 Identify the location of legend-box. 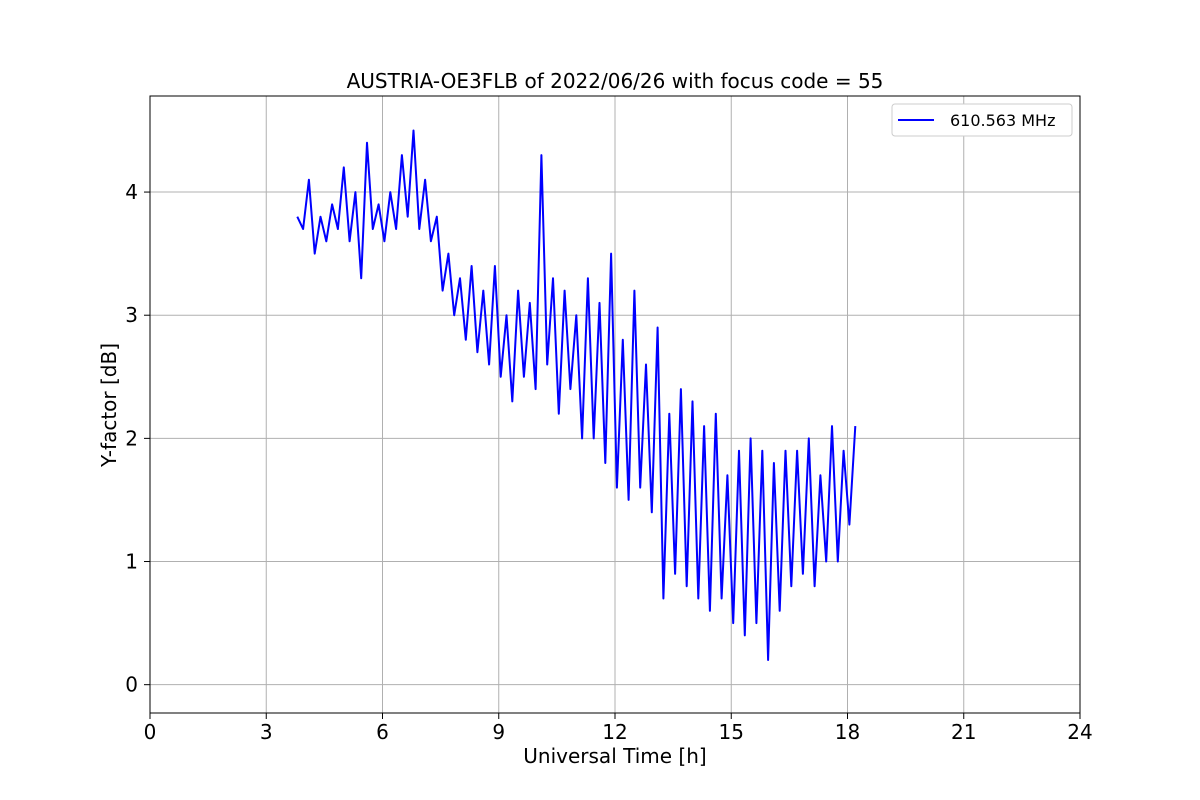
(982, 120).